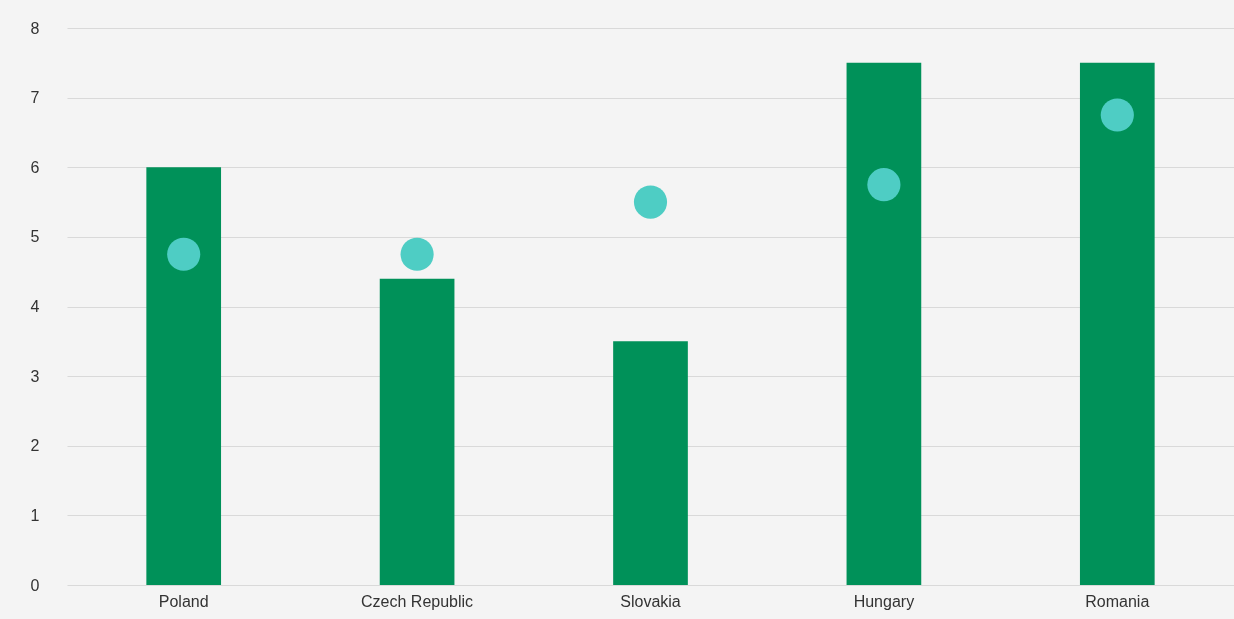 The height and width of the screenshot is (619, 1234). I want to click on y-tick-label: 5, so click(35, 237).